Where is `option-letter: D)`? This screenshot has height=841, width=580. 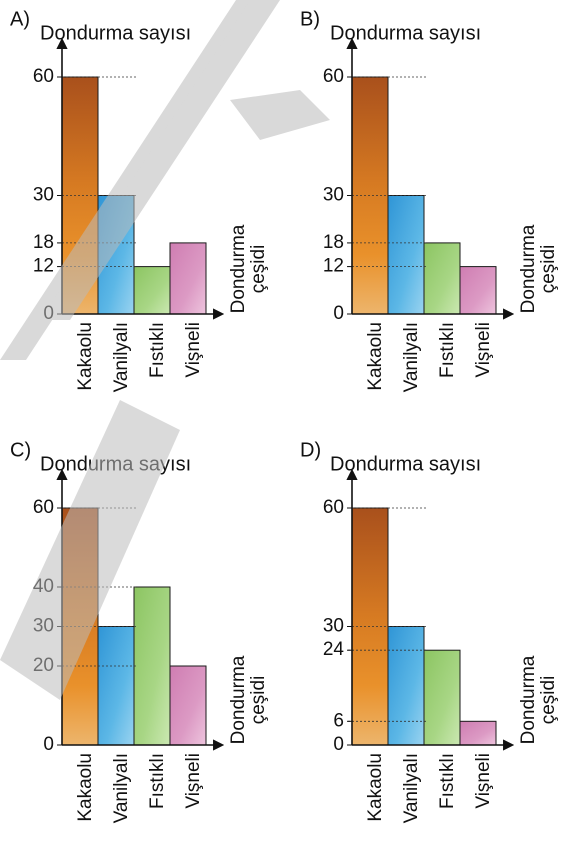 option-letter: D) is located at coordinates (310, 450).